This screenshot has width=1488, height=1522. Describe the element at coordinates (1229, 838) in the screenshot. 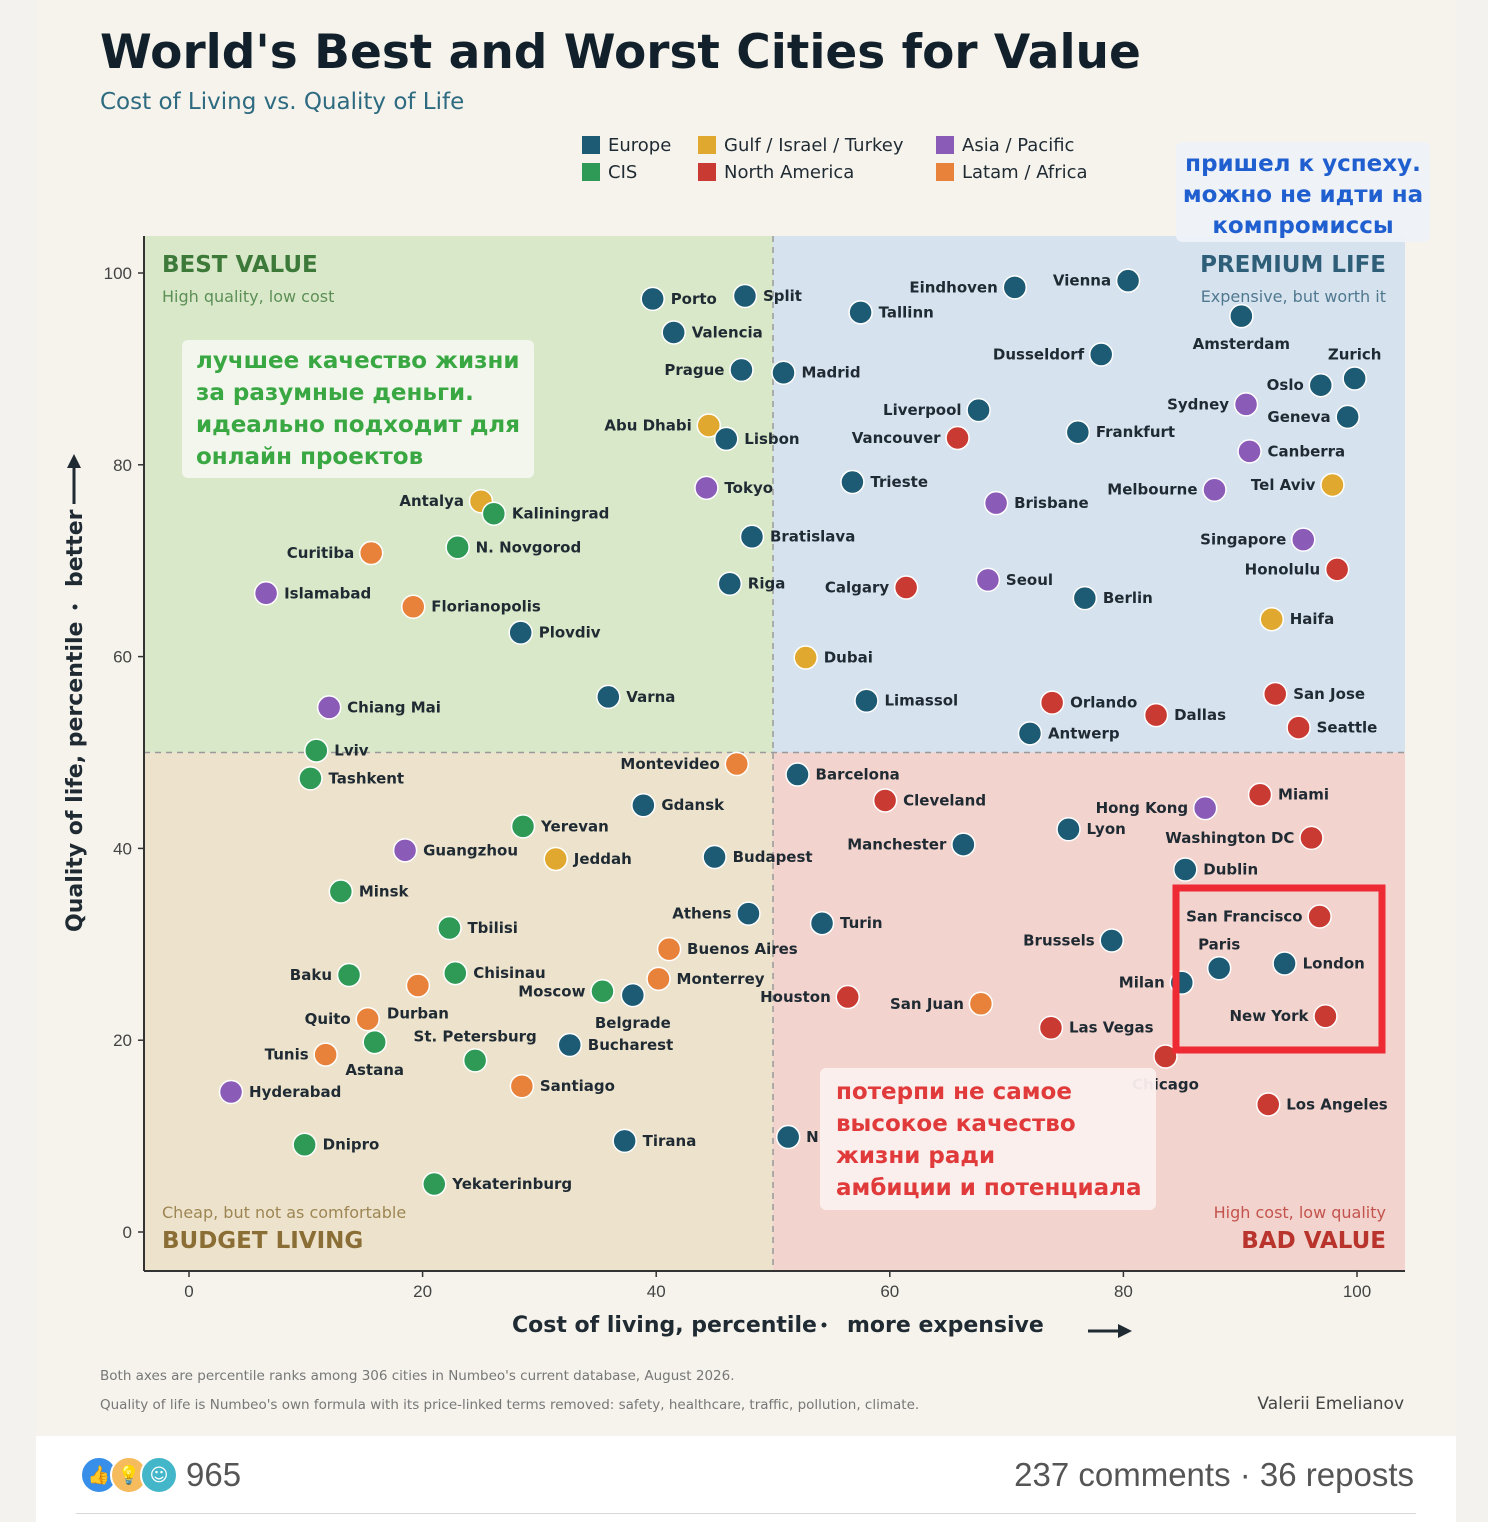

I see `point-label: Washington DC` at that location.